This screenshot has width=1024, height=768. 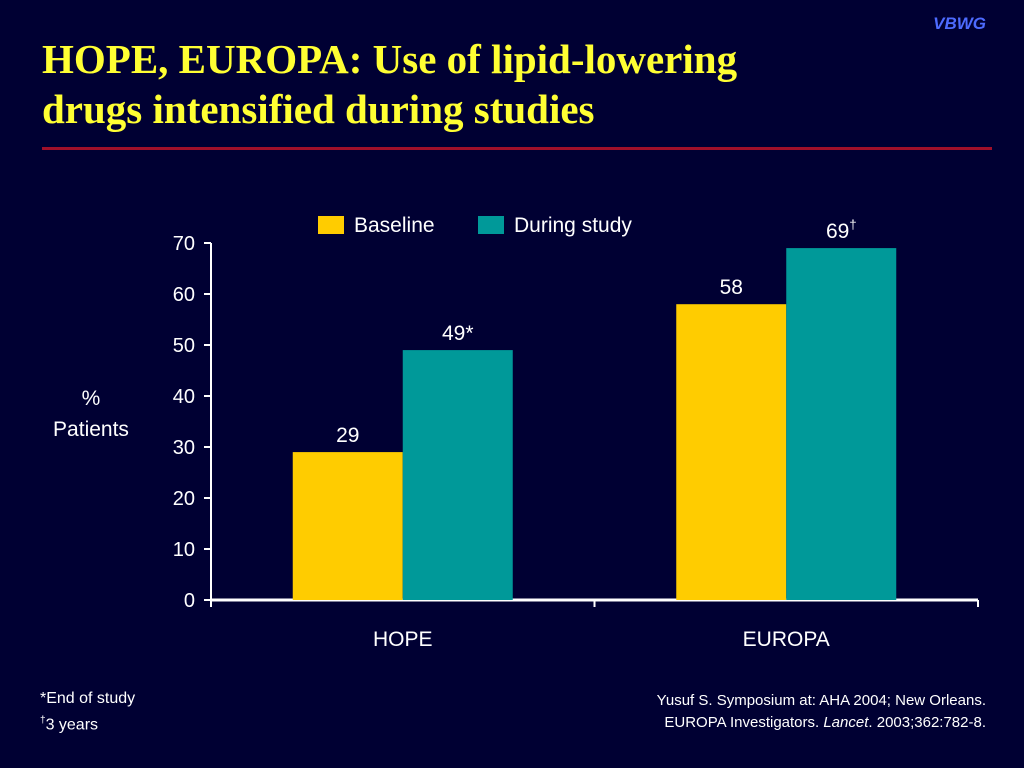 I want to click on footnote-end-of-study: *End of study, so click(x=87, y=699).